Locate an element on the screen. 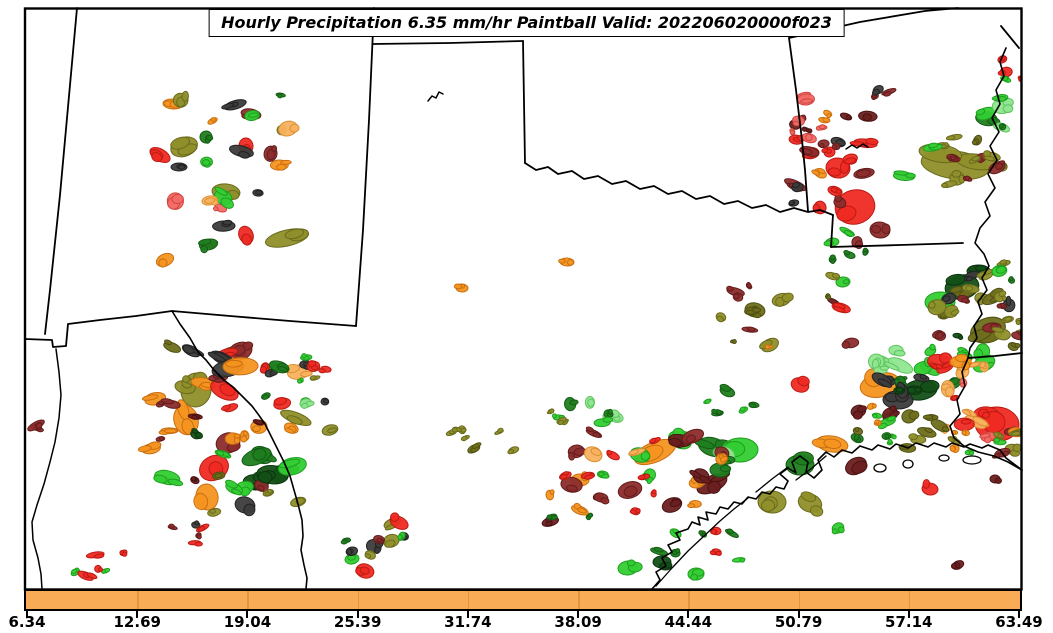  river-border is located at coordinates (679, 189).